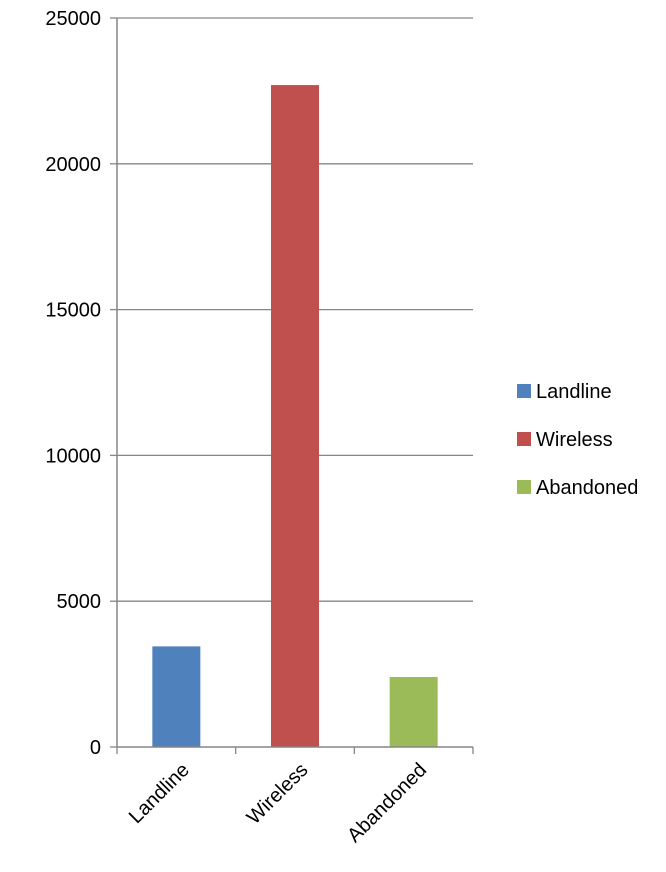 The image size is (666, 872). I want to click on bar-landline, so click(176, 696).